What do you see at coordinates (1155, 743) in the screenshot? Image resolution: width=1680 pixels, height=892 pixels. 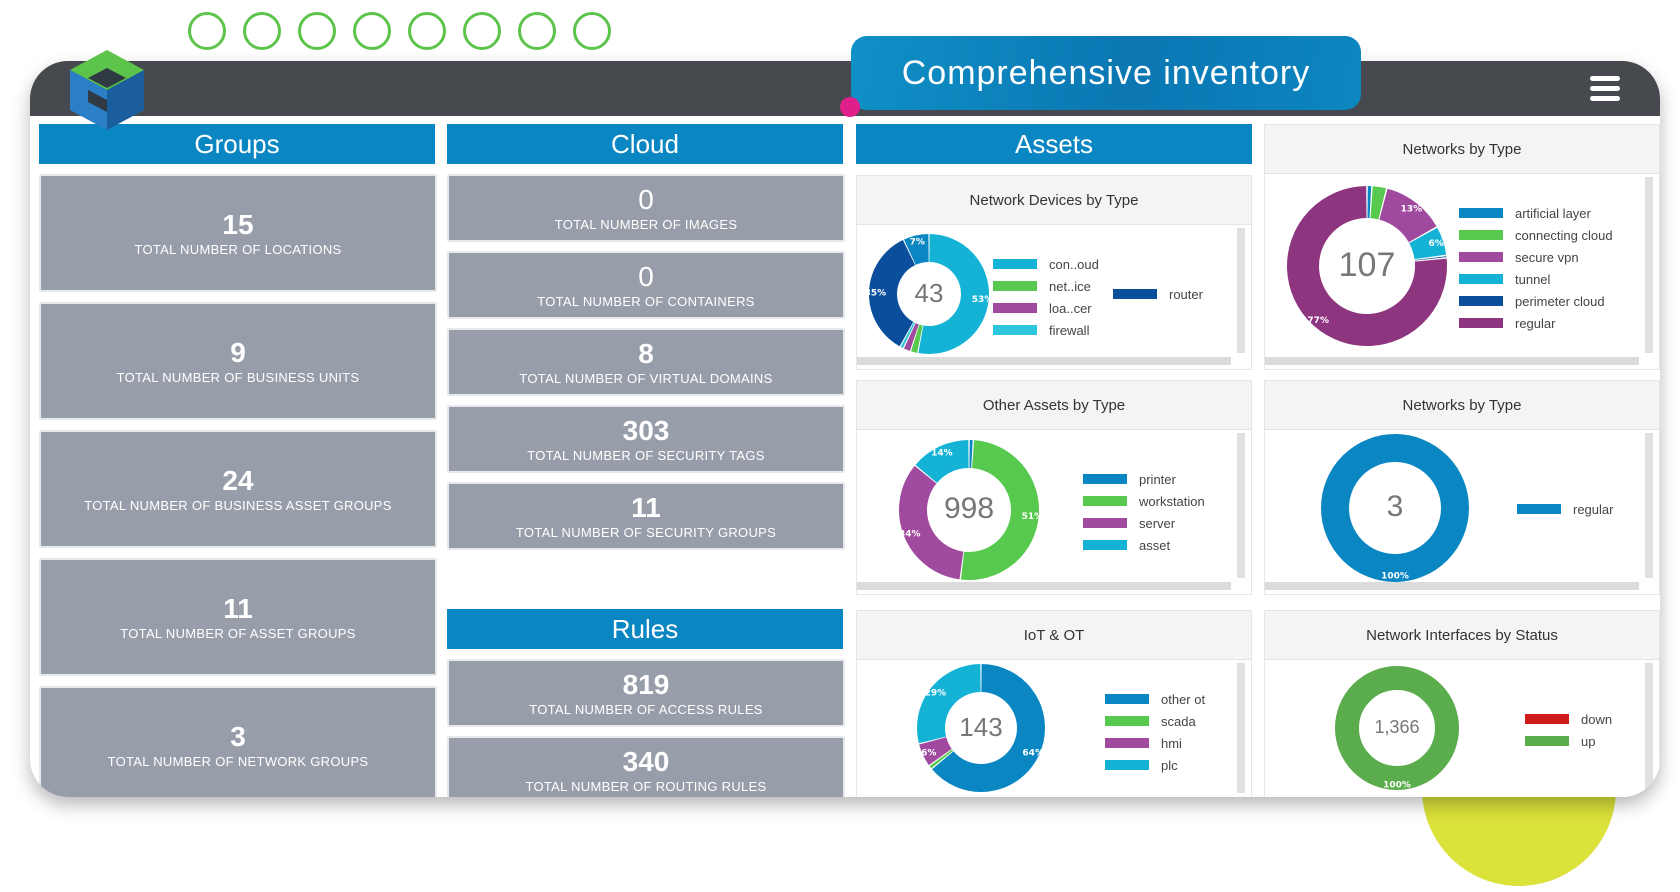 I see `legend-item: hmi` at bounding box center [1155, 743].